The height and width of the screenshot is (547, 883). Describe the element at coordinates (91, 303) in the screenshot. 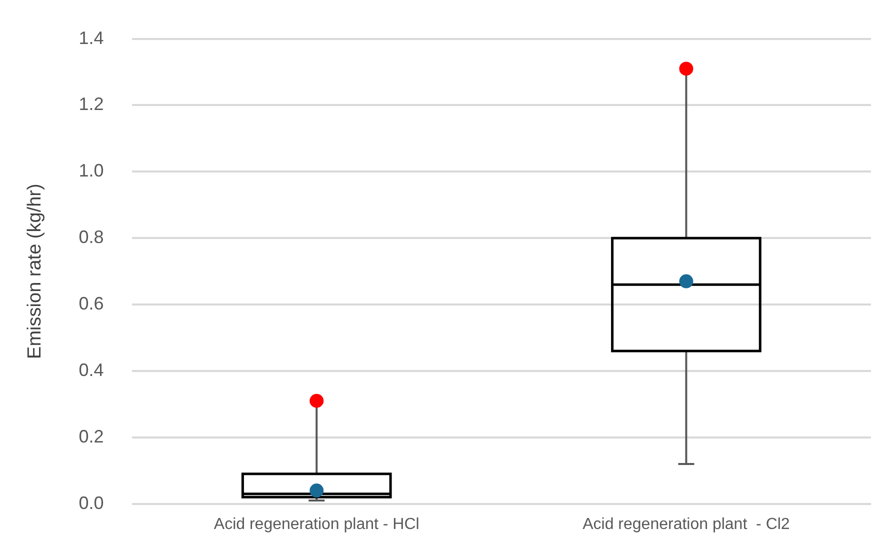

I see `y-tick-label: 0.6` at that location.